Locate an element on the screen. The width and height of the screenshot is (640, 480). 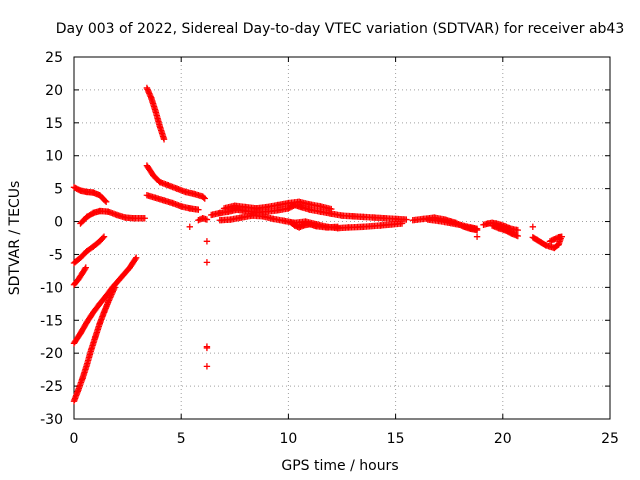
x-axis-label: GPS time / hours is located at coordinates (339, 466).